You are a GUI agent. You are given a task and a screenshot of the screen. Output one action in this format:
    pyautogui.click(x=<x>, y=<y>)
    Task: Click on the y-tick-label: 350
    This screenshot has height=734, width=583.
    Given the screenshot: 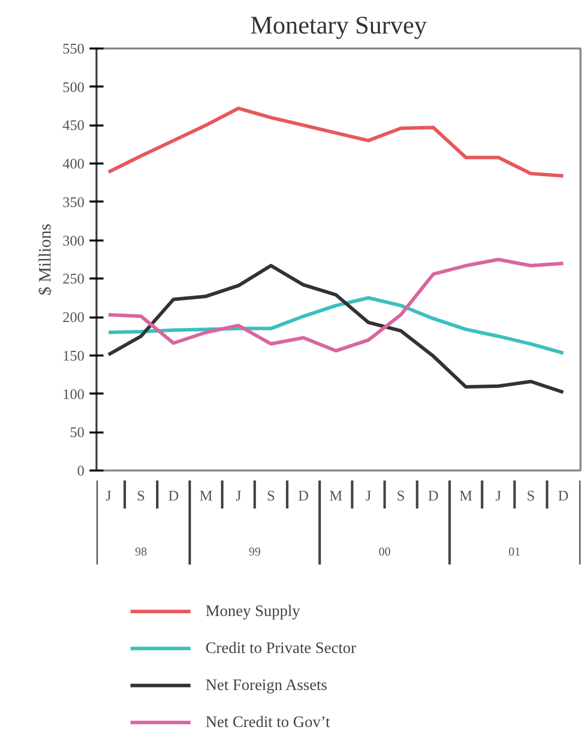 What is the action you would take?
    pyautogui.click(x=73, y=202)
    